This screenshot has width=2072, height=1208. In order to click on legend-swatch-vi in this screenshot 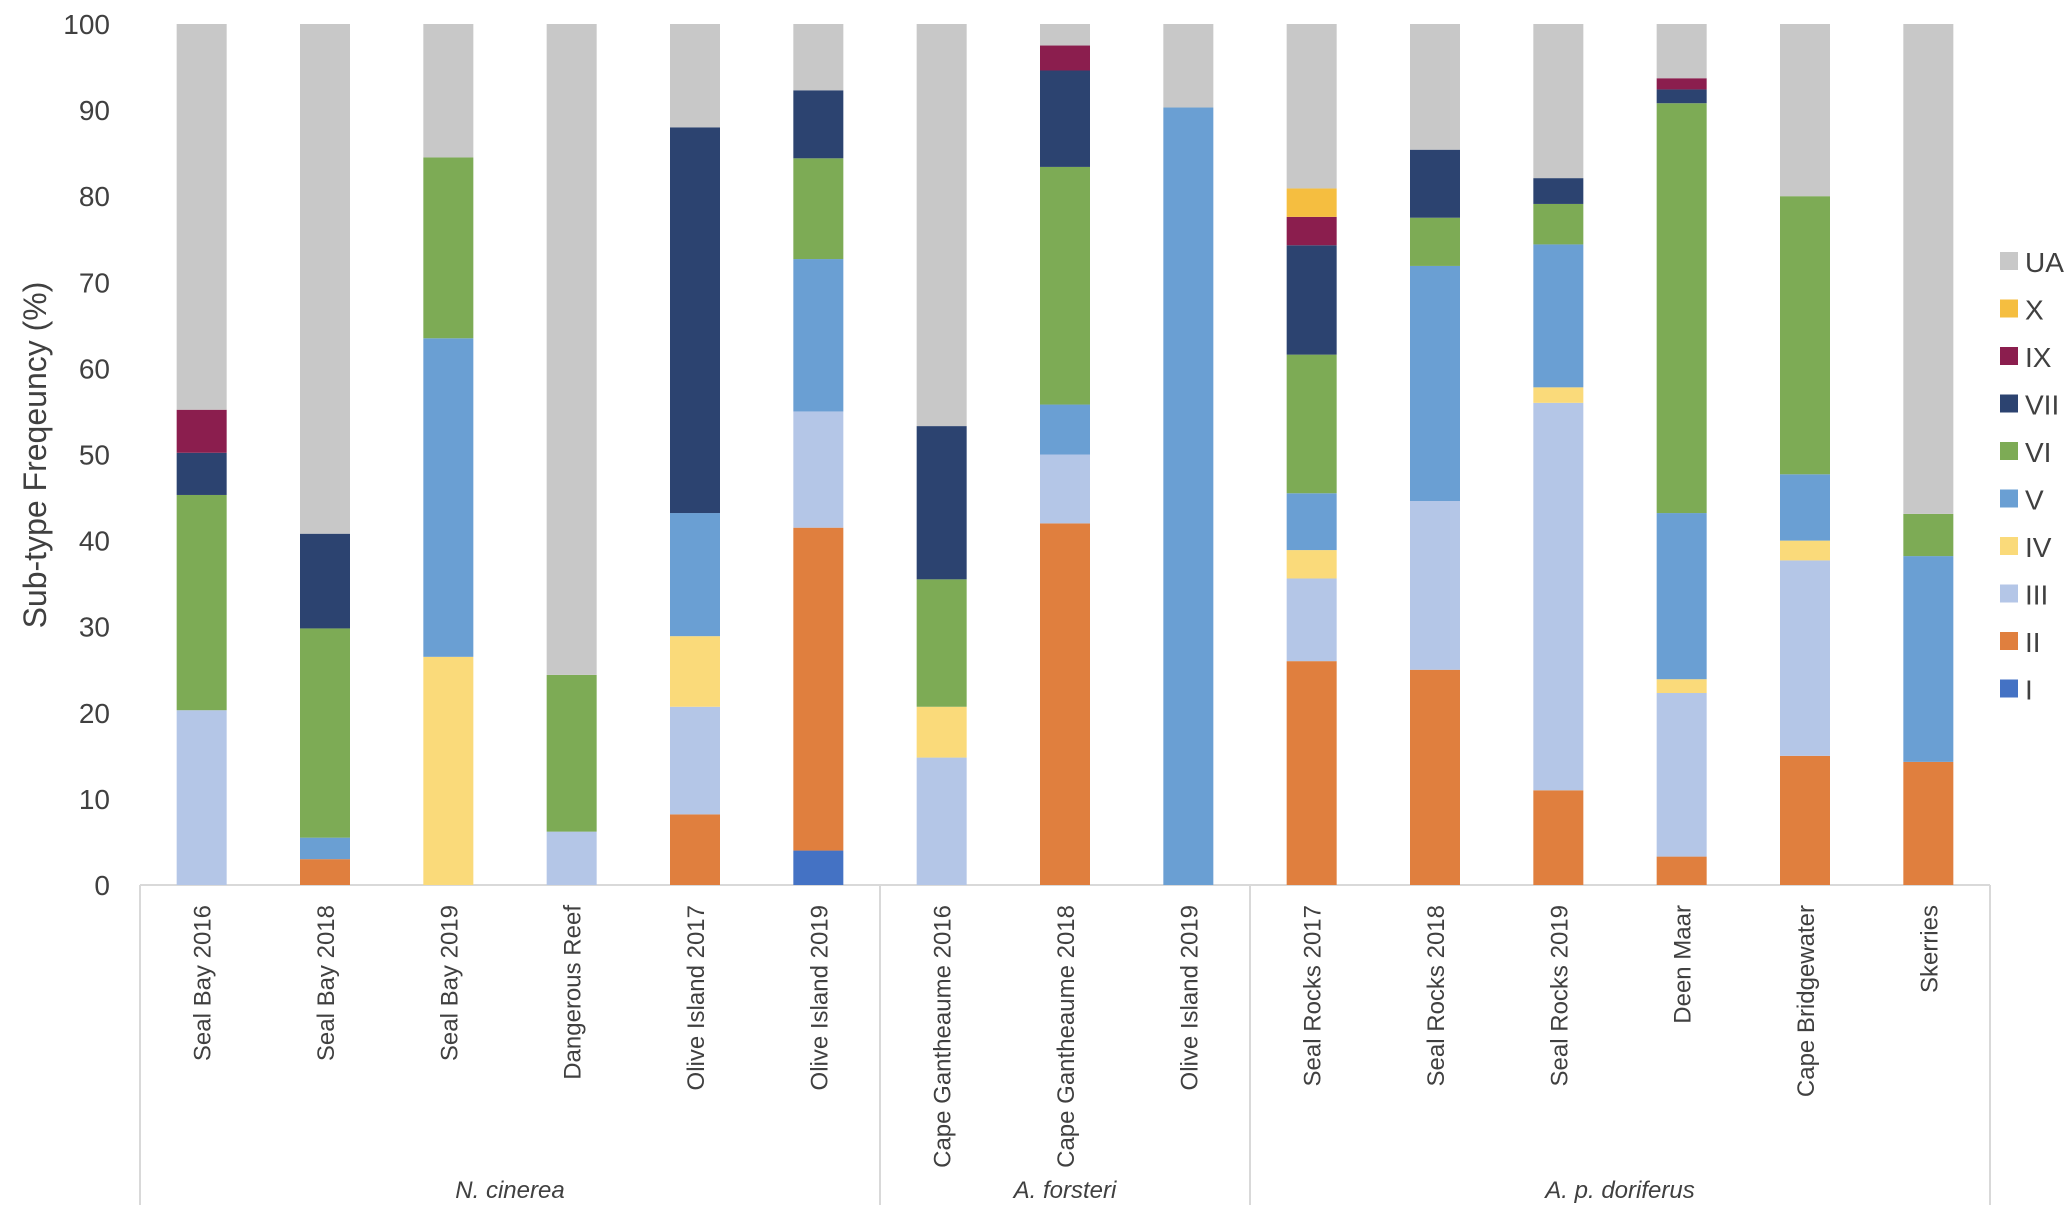, I will do `click(2009, 451)`.